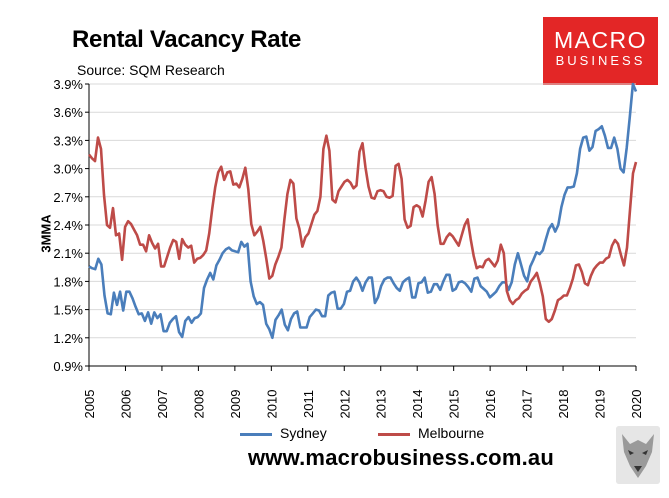 The image size is (669, 498). What do you see at coordinates (256, 434) in the screenshot?
I see `legend-swatch-sydney` at bounding box center [256, 434].